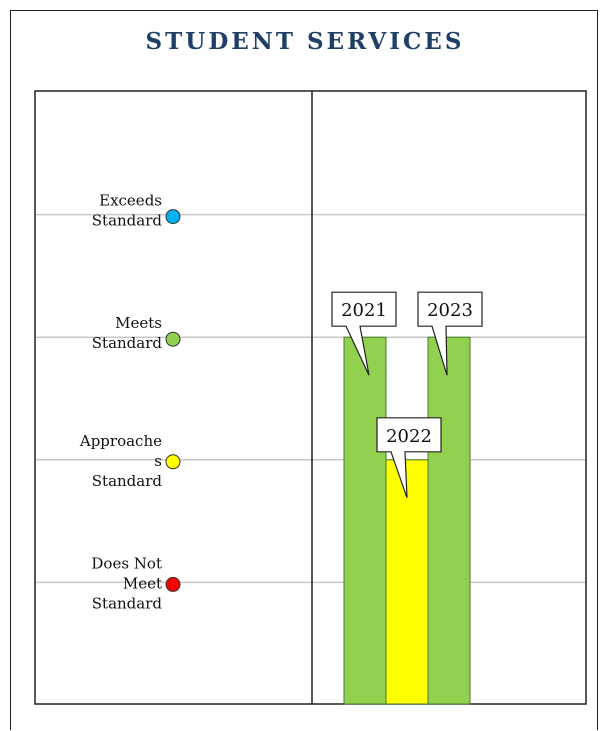 The height and width of the screenshot is (731, 610). I want to click on level-marker-exceeds, so click(173, 217).